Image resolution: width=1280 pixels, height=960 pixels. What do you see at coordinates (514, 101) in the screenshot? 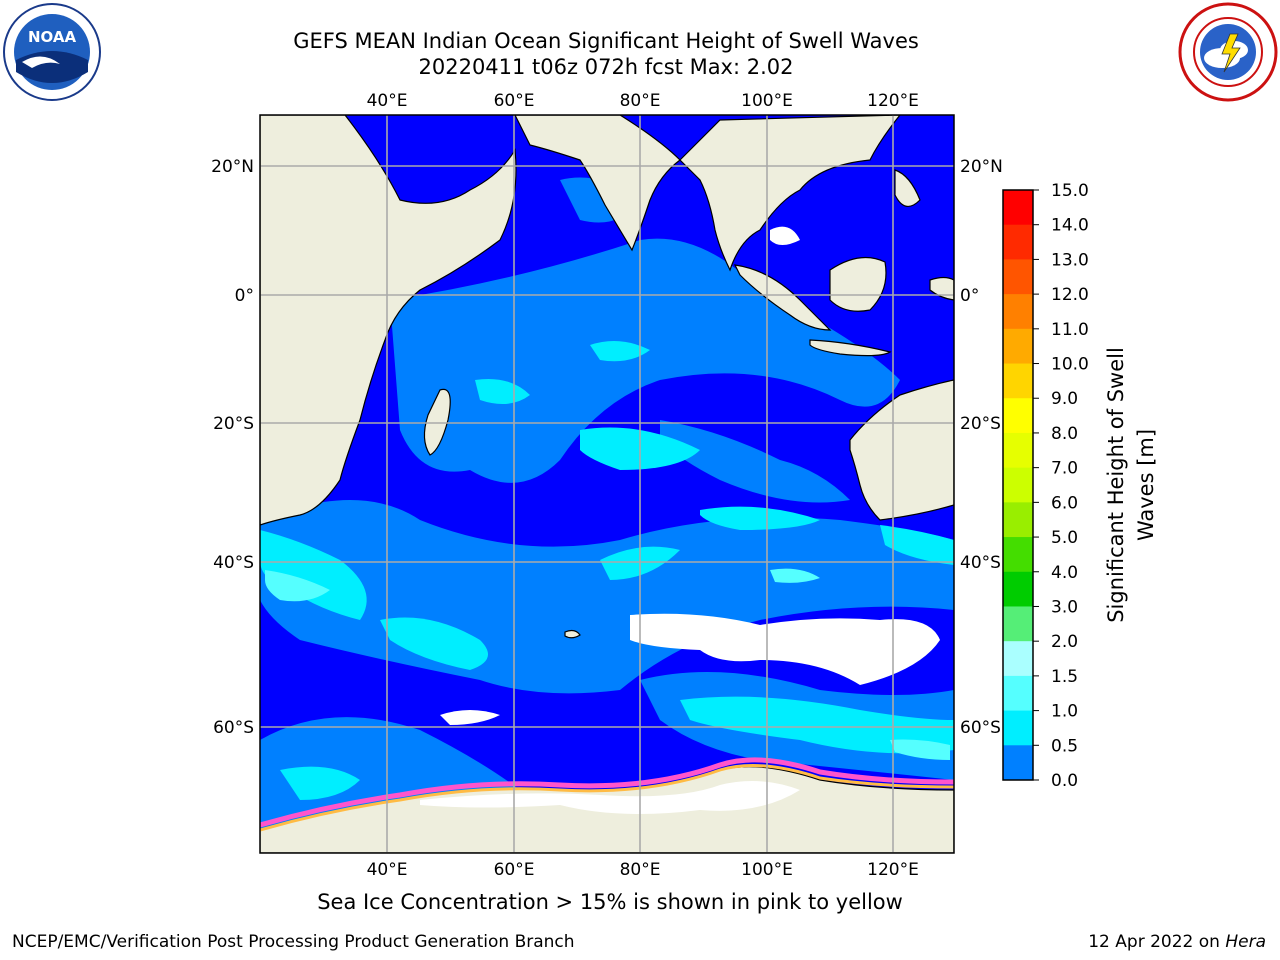
I see `lon-label-top: 60°E` at bounding box center [514, 101].